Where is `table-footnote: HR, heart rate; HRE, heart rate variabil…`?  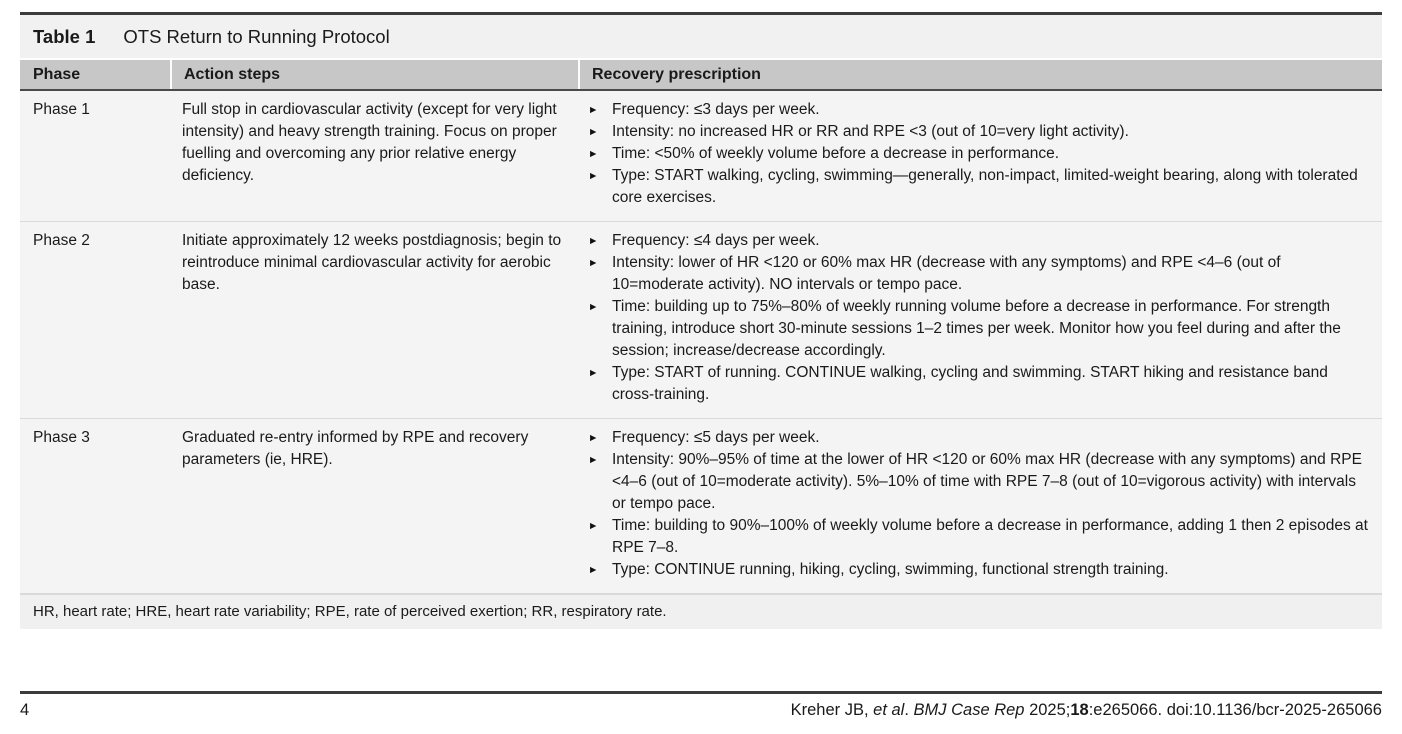 table-footnote: HR, heart rate; HRE, heart rate variabil… is located at coordinates (701, 611).